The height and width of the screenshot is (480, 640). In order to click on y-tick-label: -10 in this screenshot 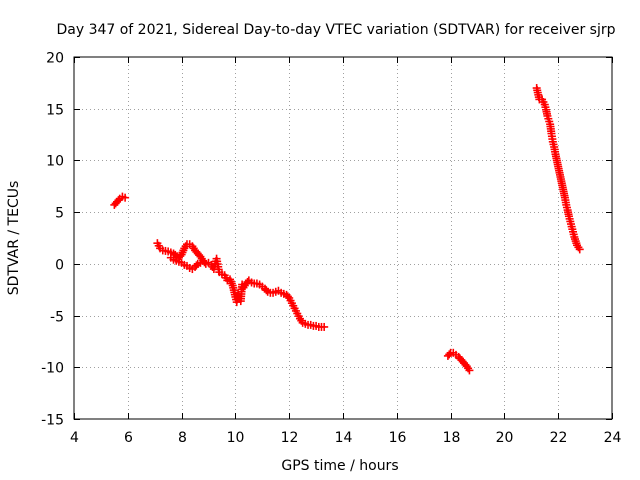, I will do `click(52, 369)`.